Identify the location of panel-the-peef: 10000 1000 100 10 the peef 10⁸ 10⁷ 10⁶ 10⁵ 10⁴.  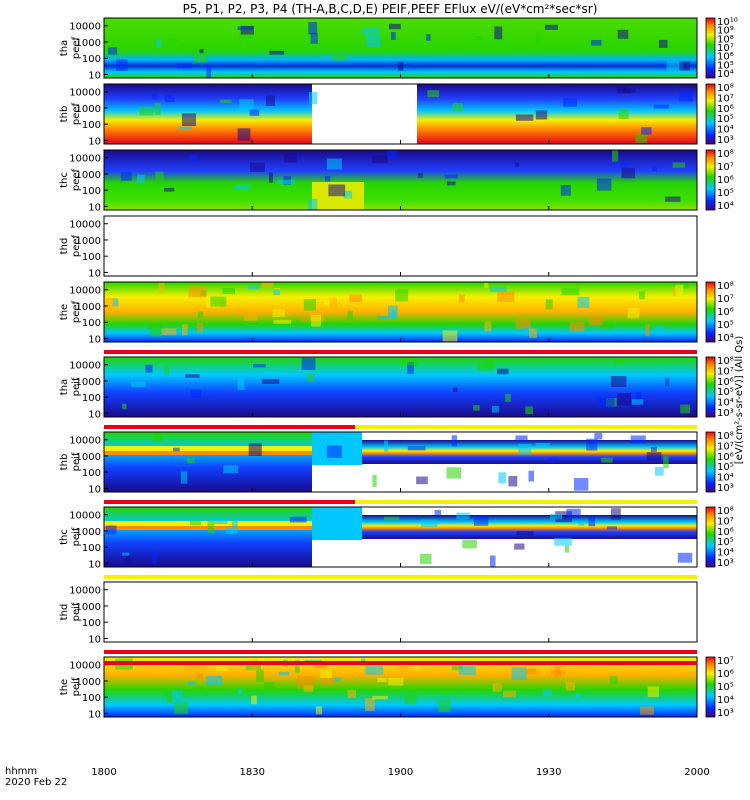
(396, 313).